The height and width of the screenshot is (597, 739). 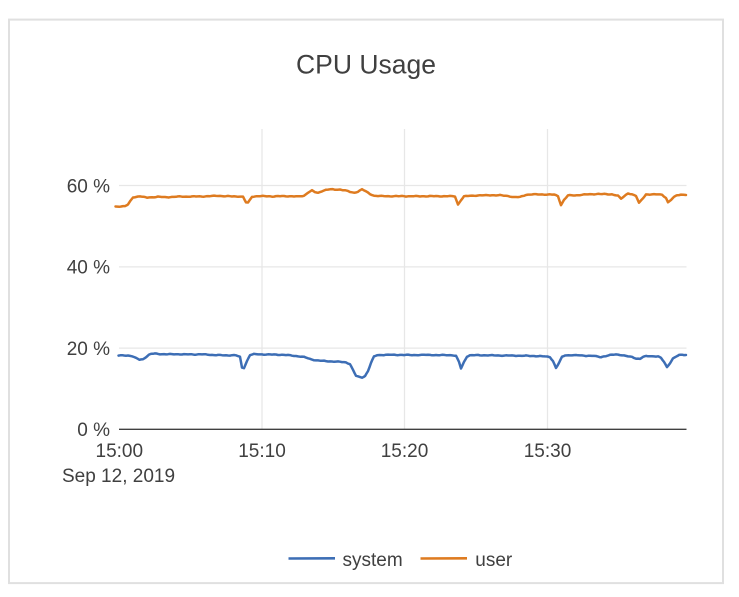 What do you see at coordinates (88, 349) in the screenshot?
I see `svg-text: 20 %` at bounding box center [88, 349].